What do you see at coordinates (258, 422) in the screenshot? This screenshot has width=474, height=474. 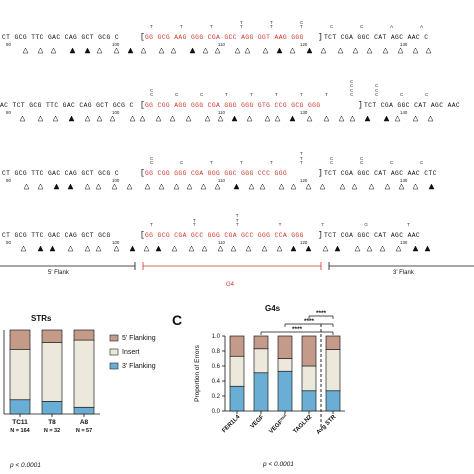 I see `x-tick-label: VEGF` at bounding box center [258, 422].